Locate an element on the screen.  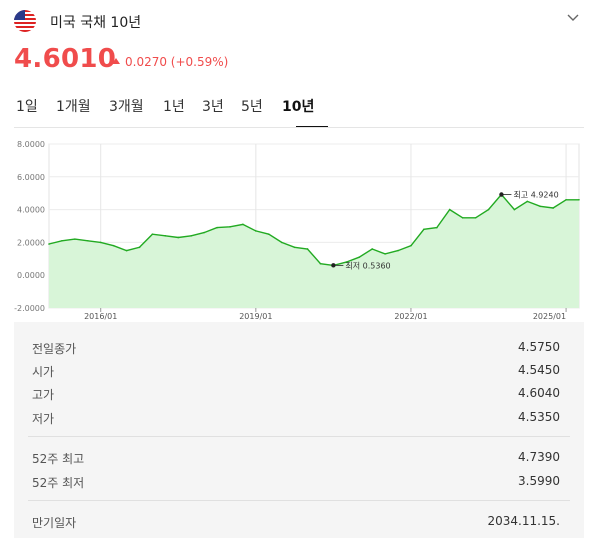
stat-label: 전일종가 is located at coordinates (54, 349).